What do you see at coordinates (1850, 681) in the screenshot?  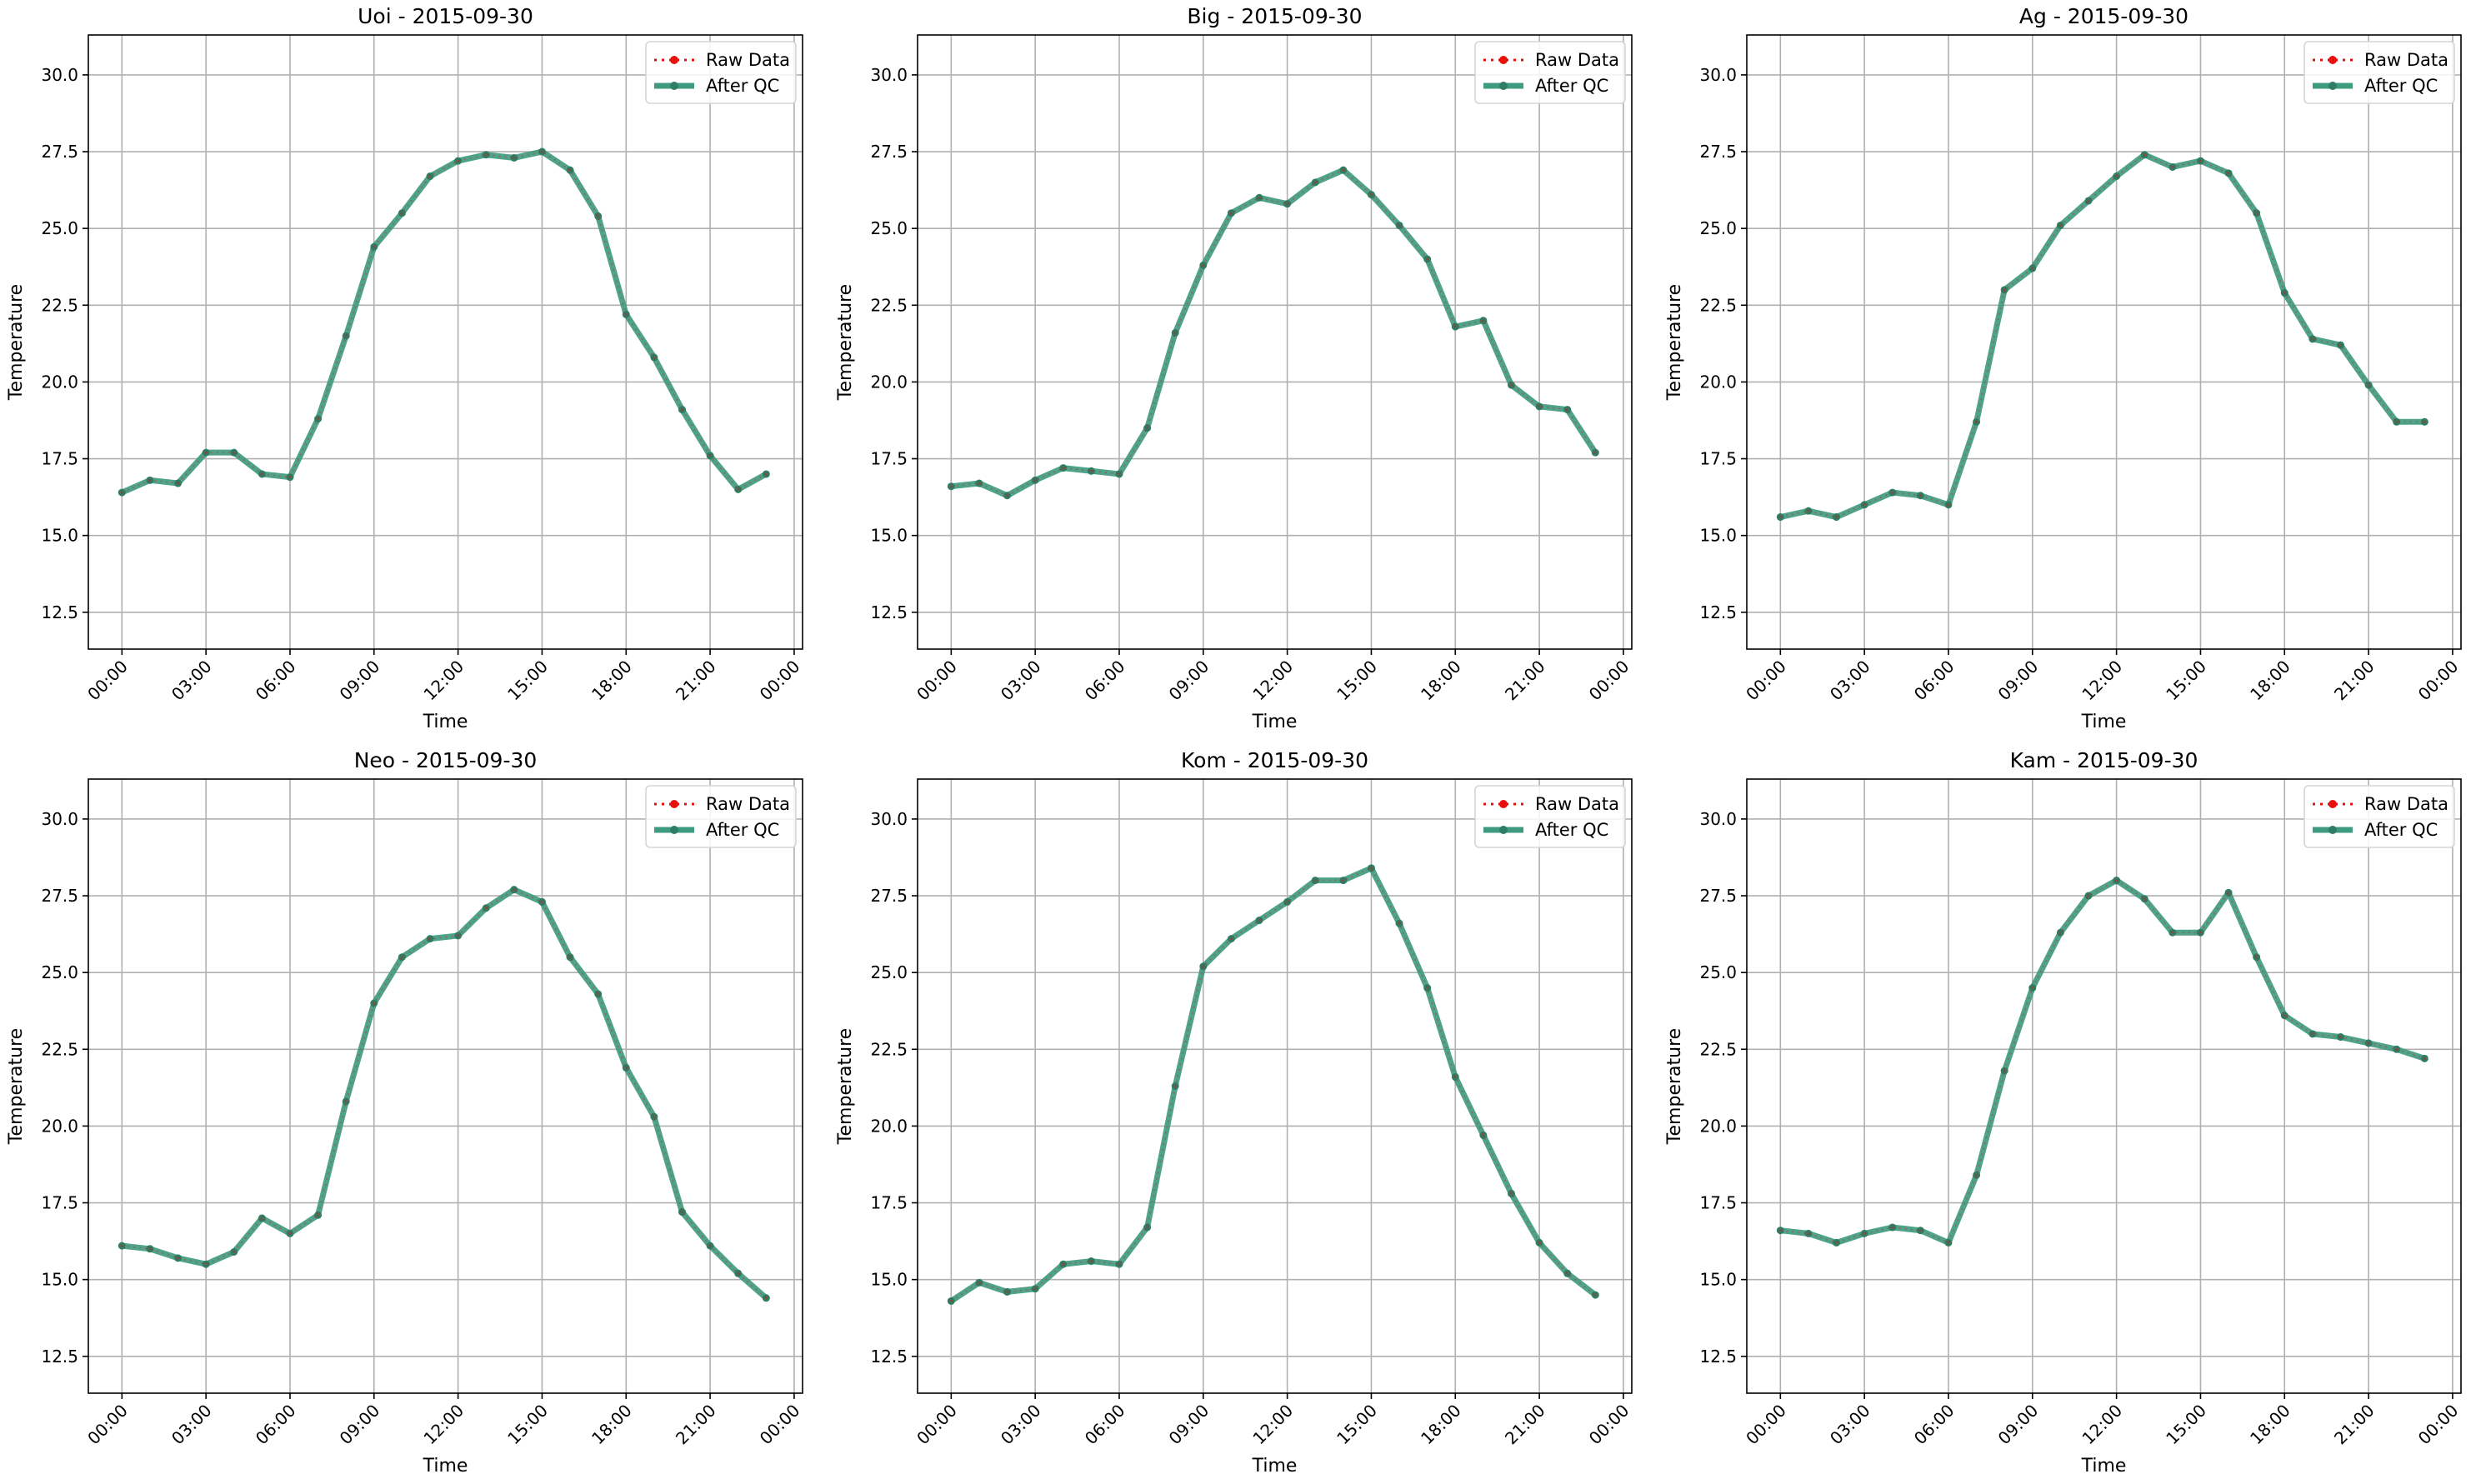 I see `x-tick-label: 03:00` at bounding box center [1850, 681].